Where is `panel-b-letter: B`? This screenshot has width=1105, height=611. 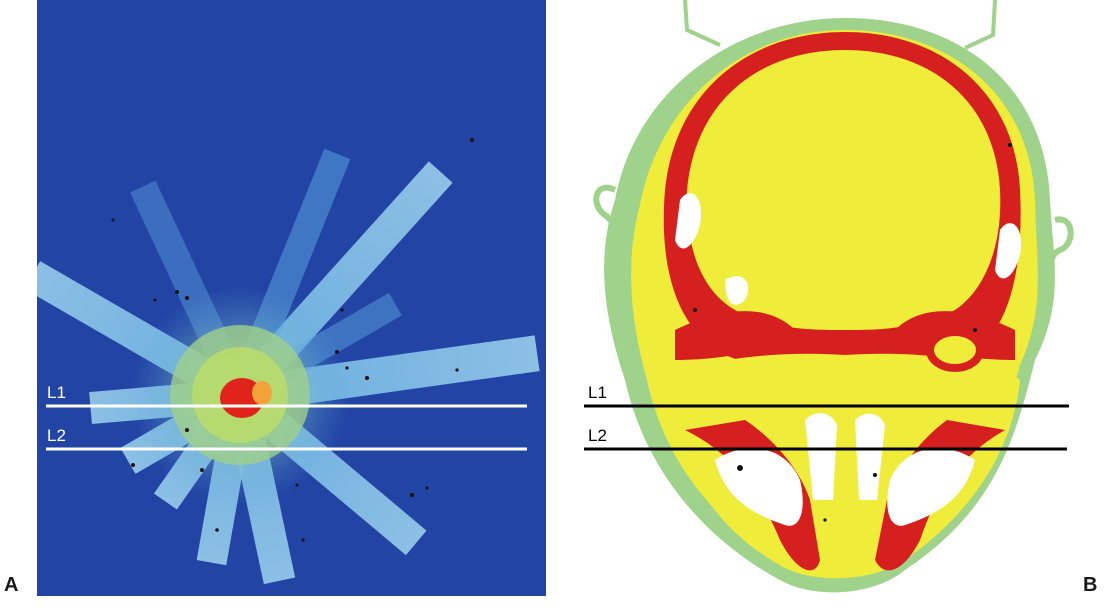 panel-b-letter: B is located at coordinates (1090, 585).